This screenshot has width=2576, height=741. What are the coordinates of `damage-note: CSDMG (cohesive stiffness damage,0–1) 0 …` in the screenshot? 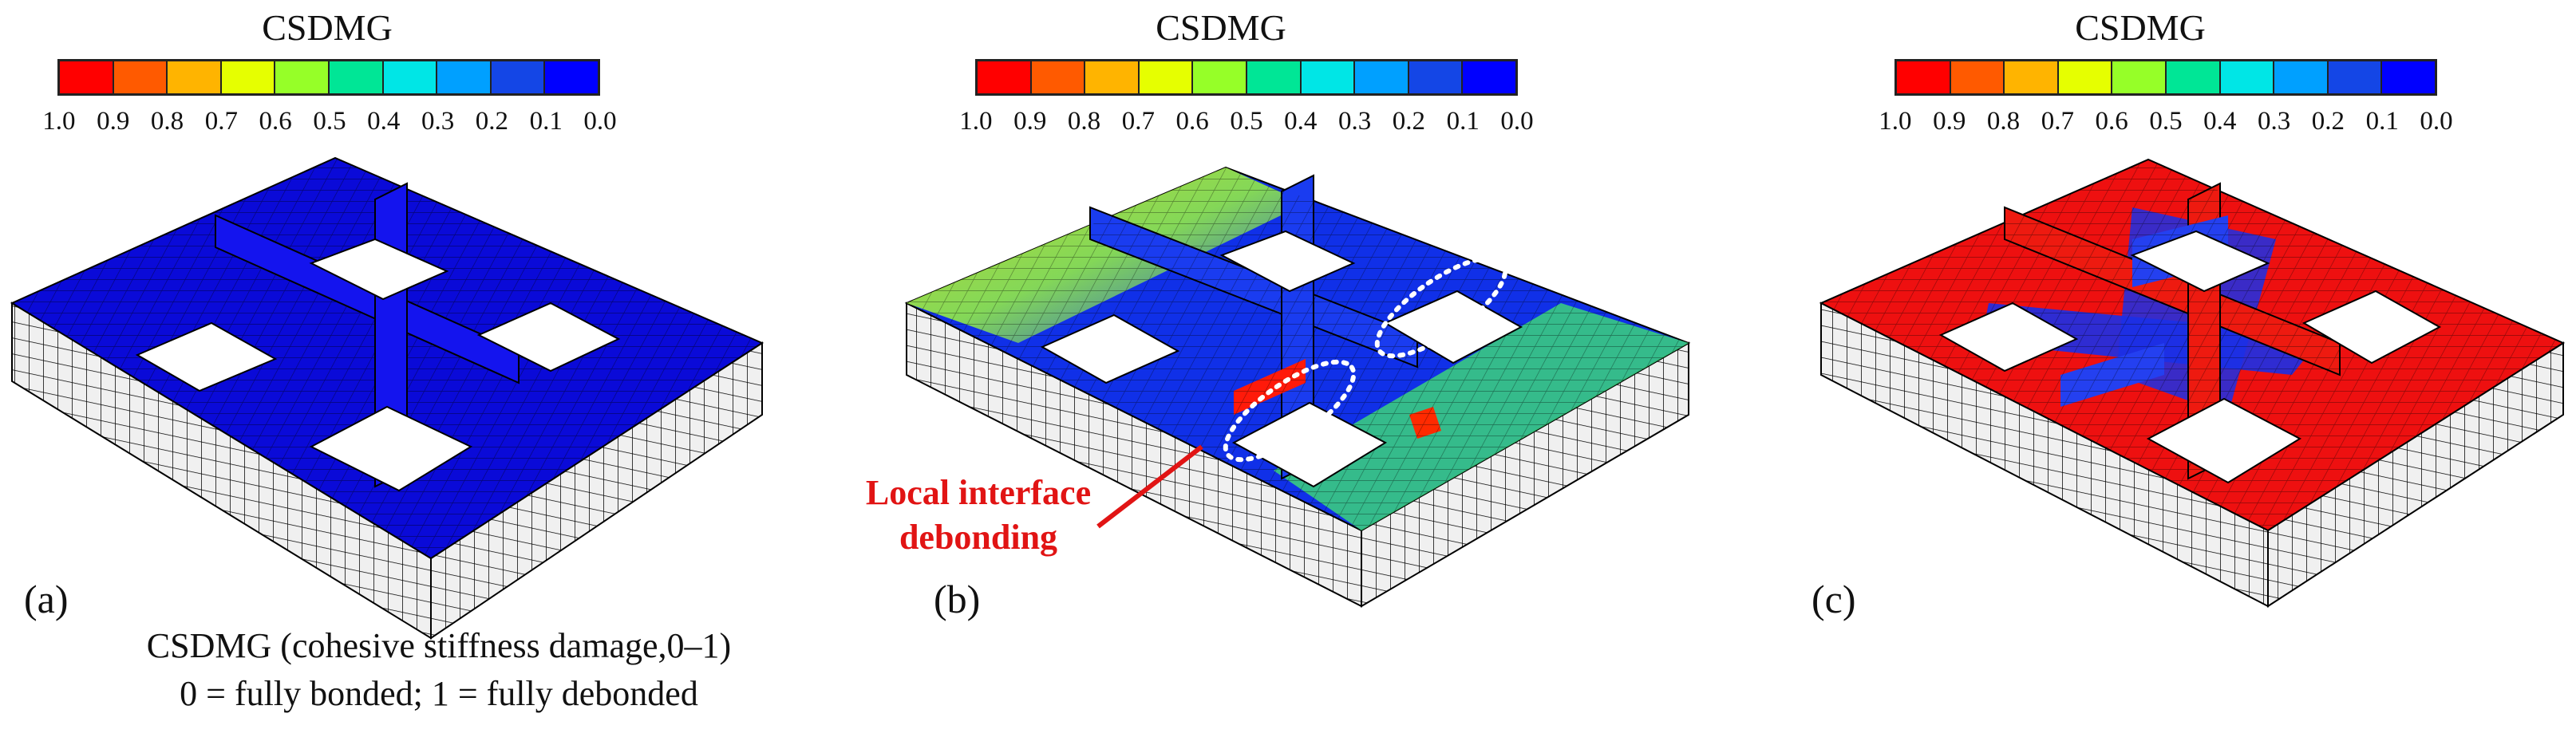 It's located at (439, 670).